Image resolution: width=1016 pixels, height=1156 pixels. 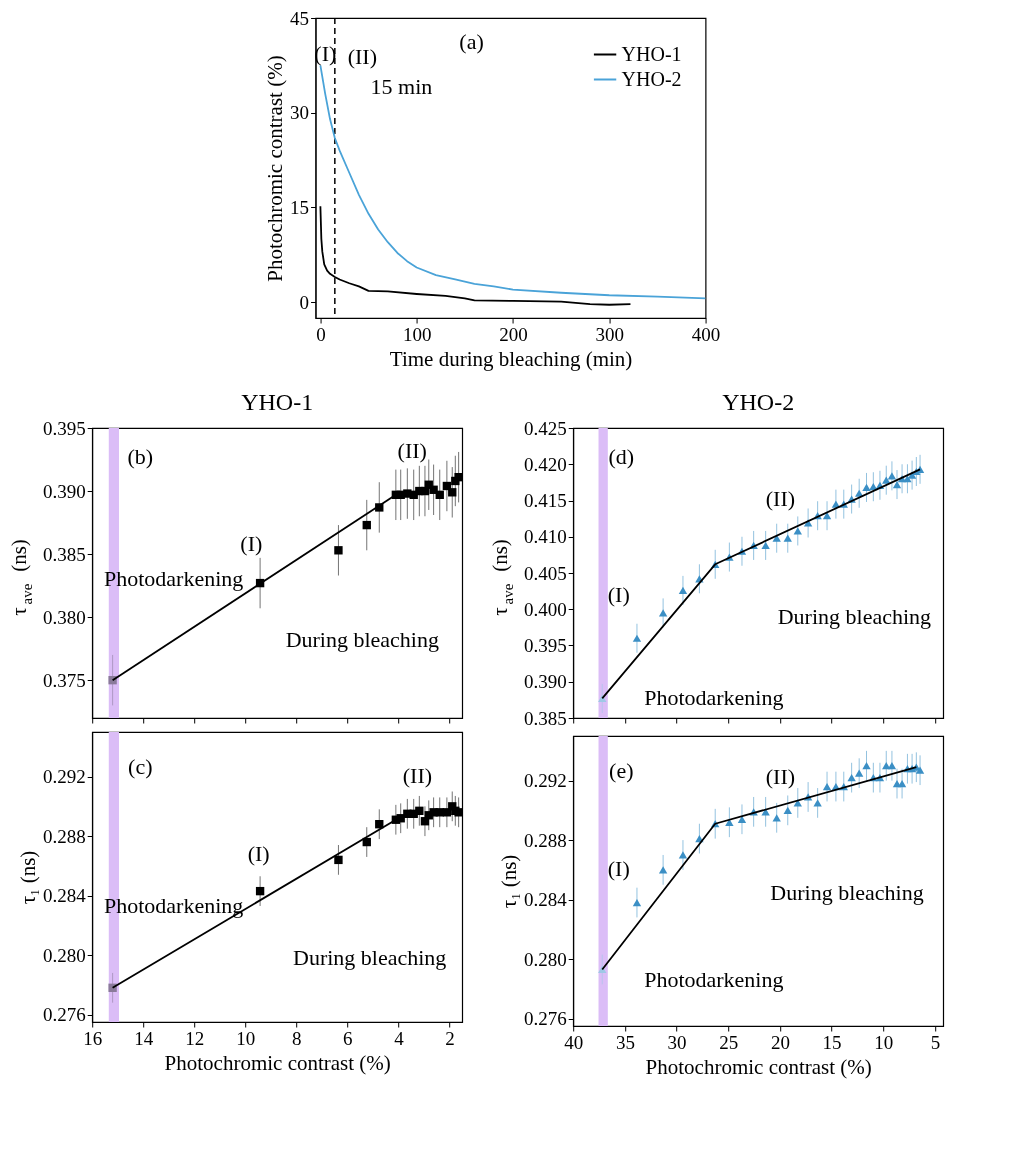 What do you see at coordinates (300, 113) in the screenshot?
I see `y-tick-label: 30` at bounding box center [300, 113].